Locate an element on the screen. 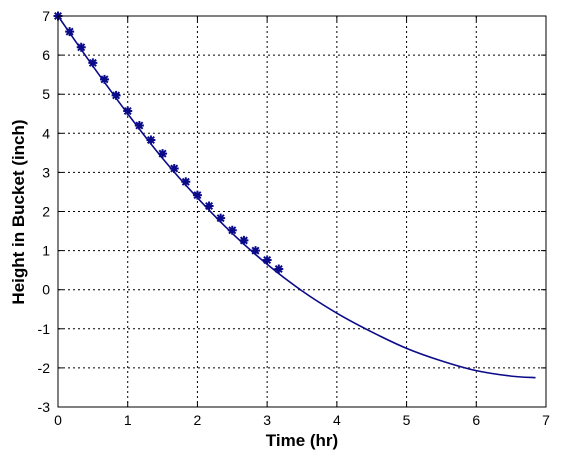 Image resolution: width=562 pixels, height=459 pixels. y-tick-label: 1 is located at coordinates (46, 251).